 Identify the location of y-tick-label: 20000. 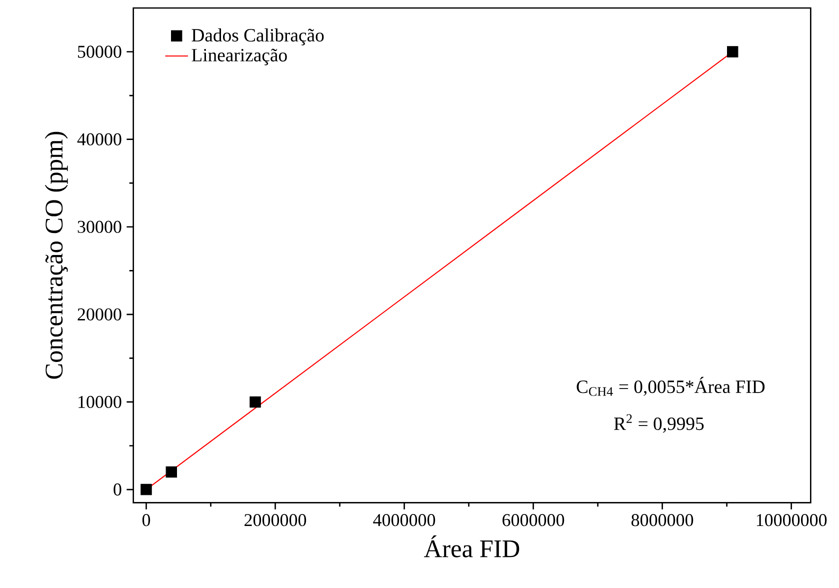
(100, 314).